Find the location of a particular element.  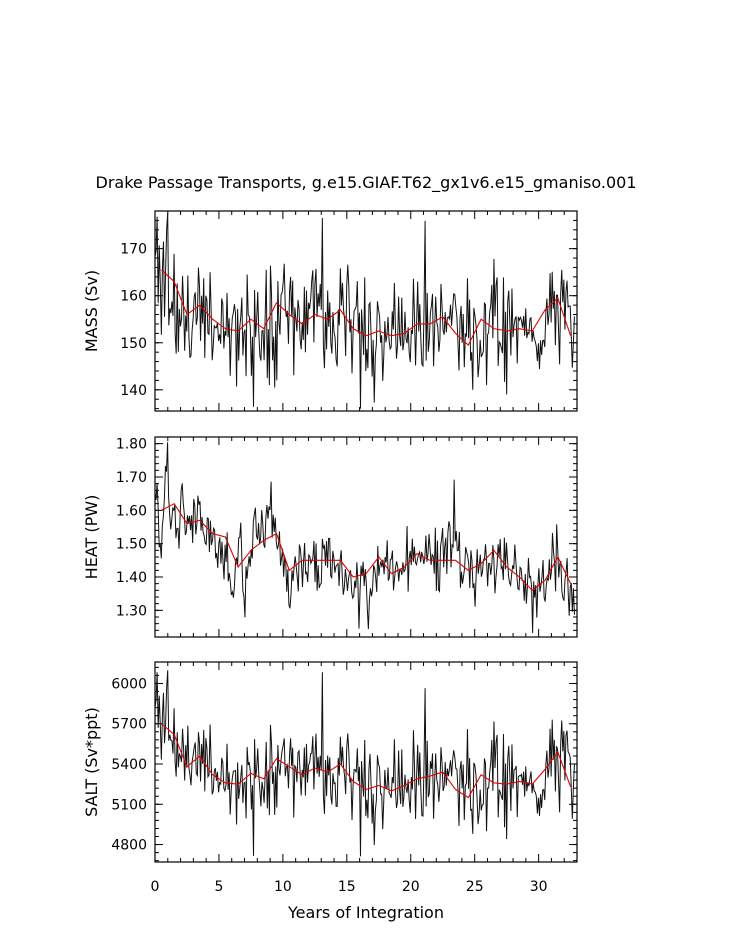

heat-y-tick-label: 1.50 is located at coordinates (131, 545).